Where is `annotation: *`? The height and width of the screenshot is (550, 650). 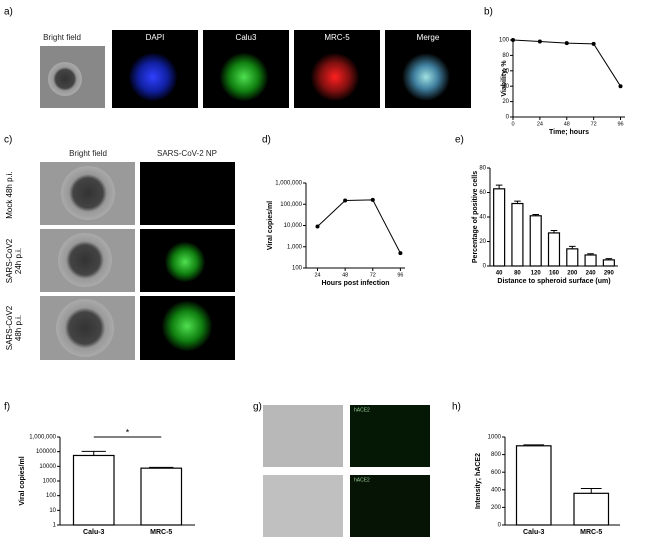
annotation: * is located at coordinates (128, 432).